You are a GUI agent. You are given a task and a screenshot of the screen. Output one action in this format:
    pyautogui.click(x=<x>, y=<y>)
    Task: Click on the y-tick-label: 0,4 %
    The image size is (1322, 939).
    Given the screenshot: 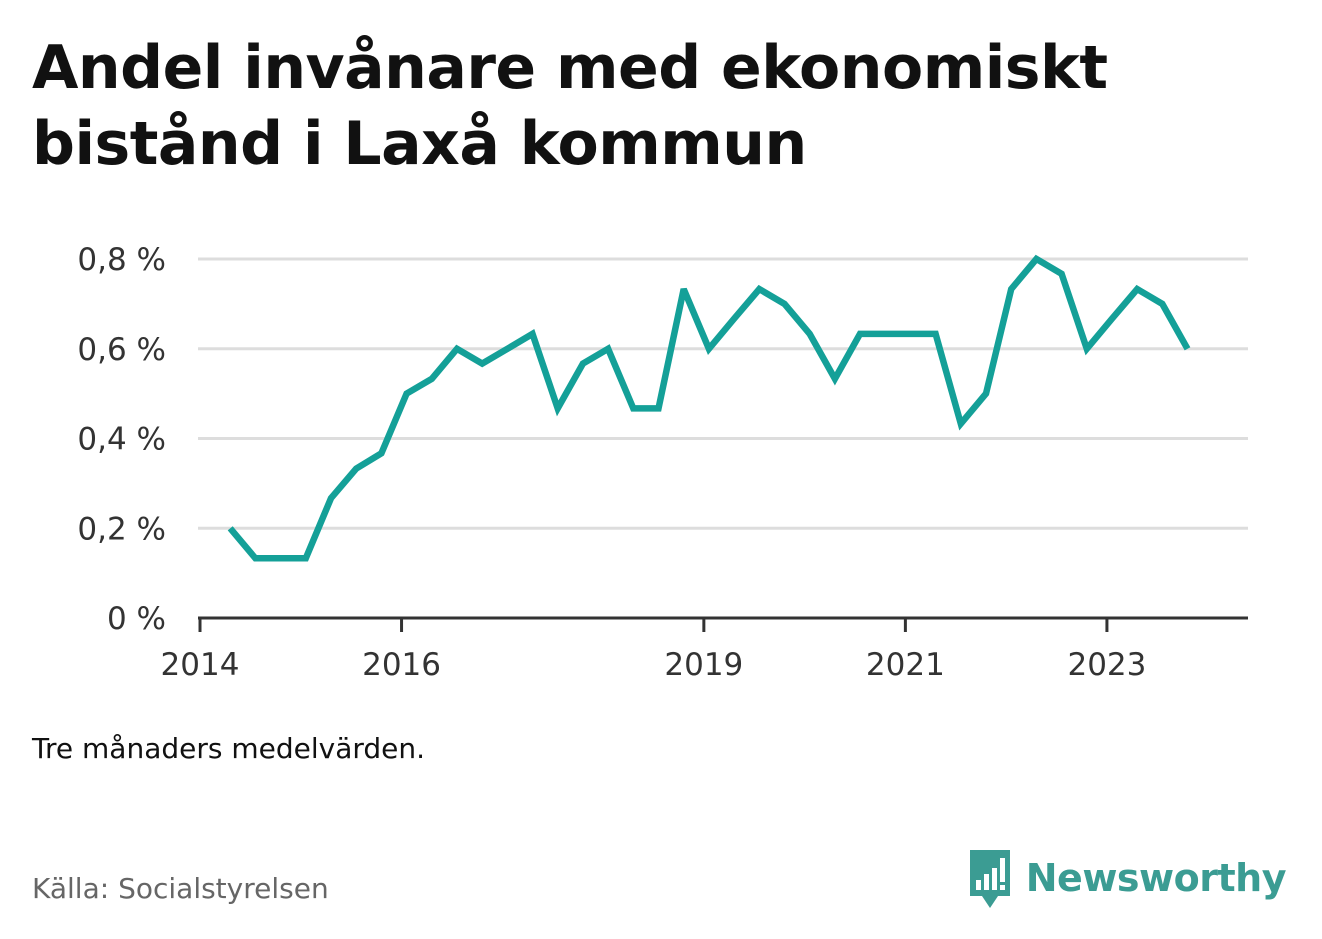 What is the action you would take?
    pyautogui.click(x=121, y=440)
    